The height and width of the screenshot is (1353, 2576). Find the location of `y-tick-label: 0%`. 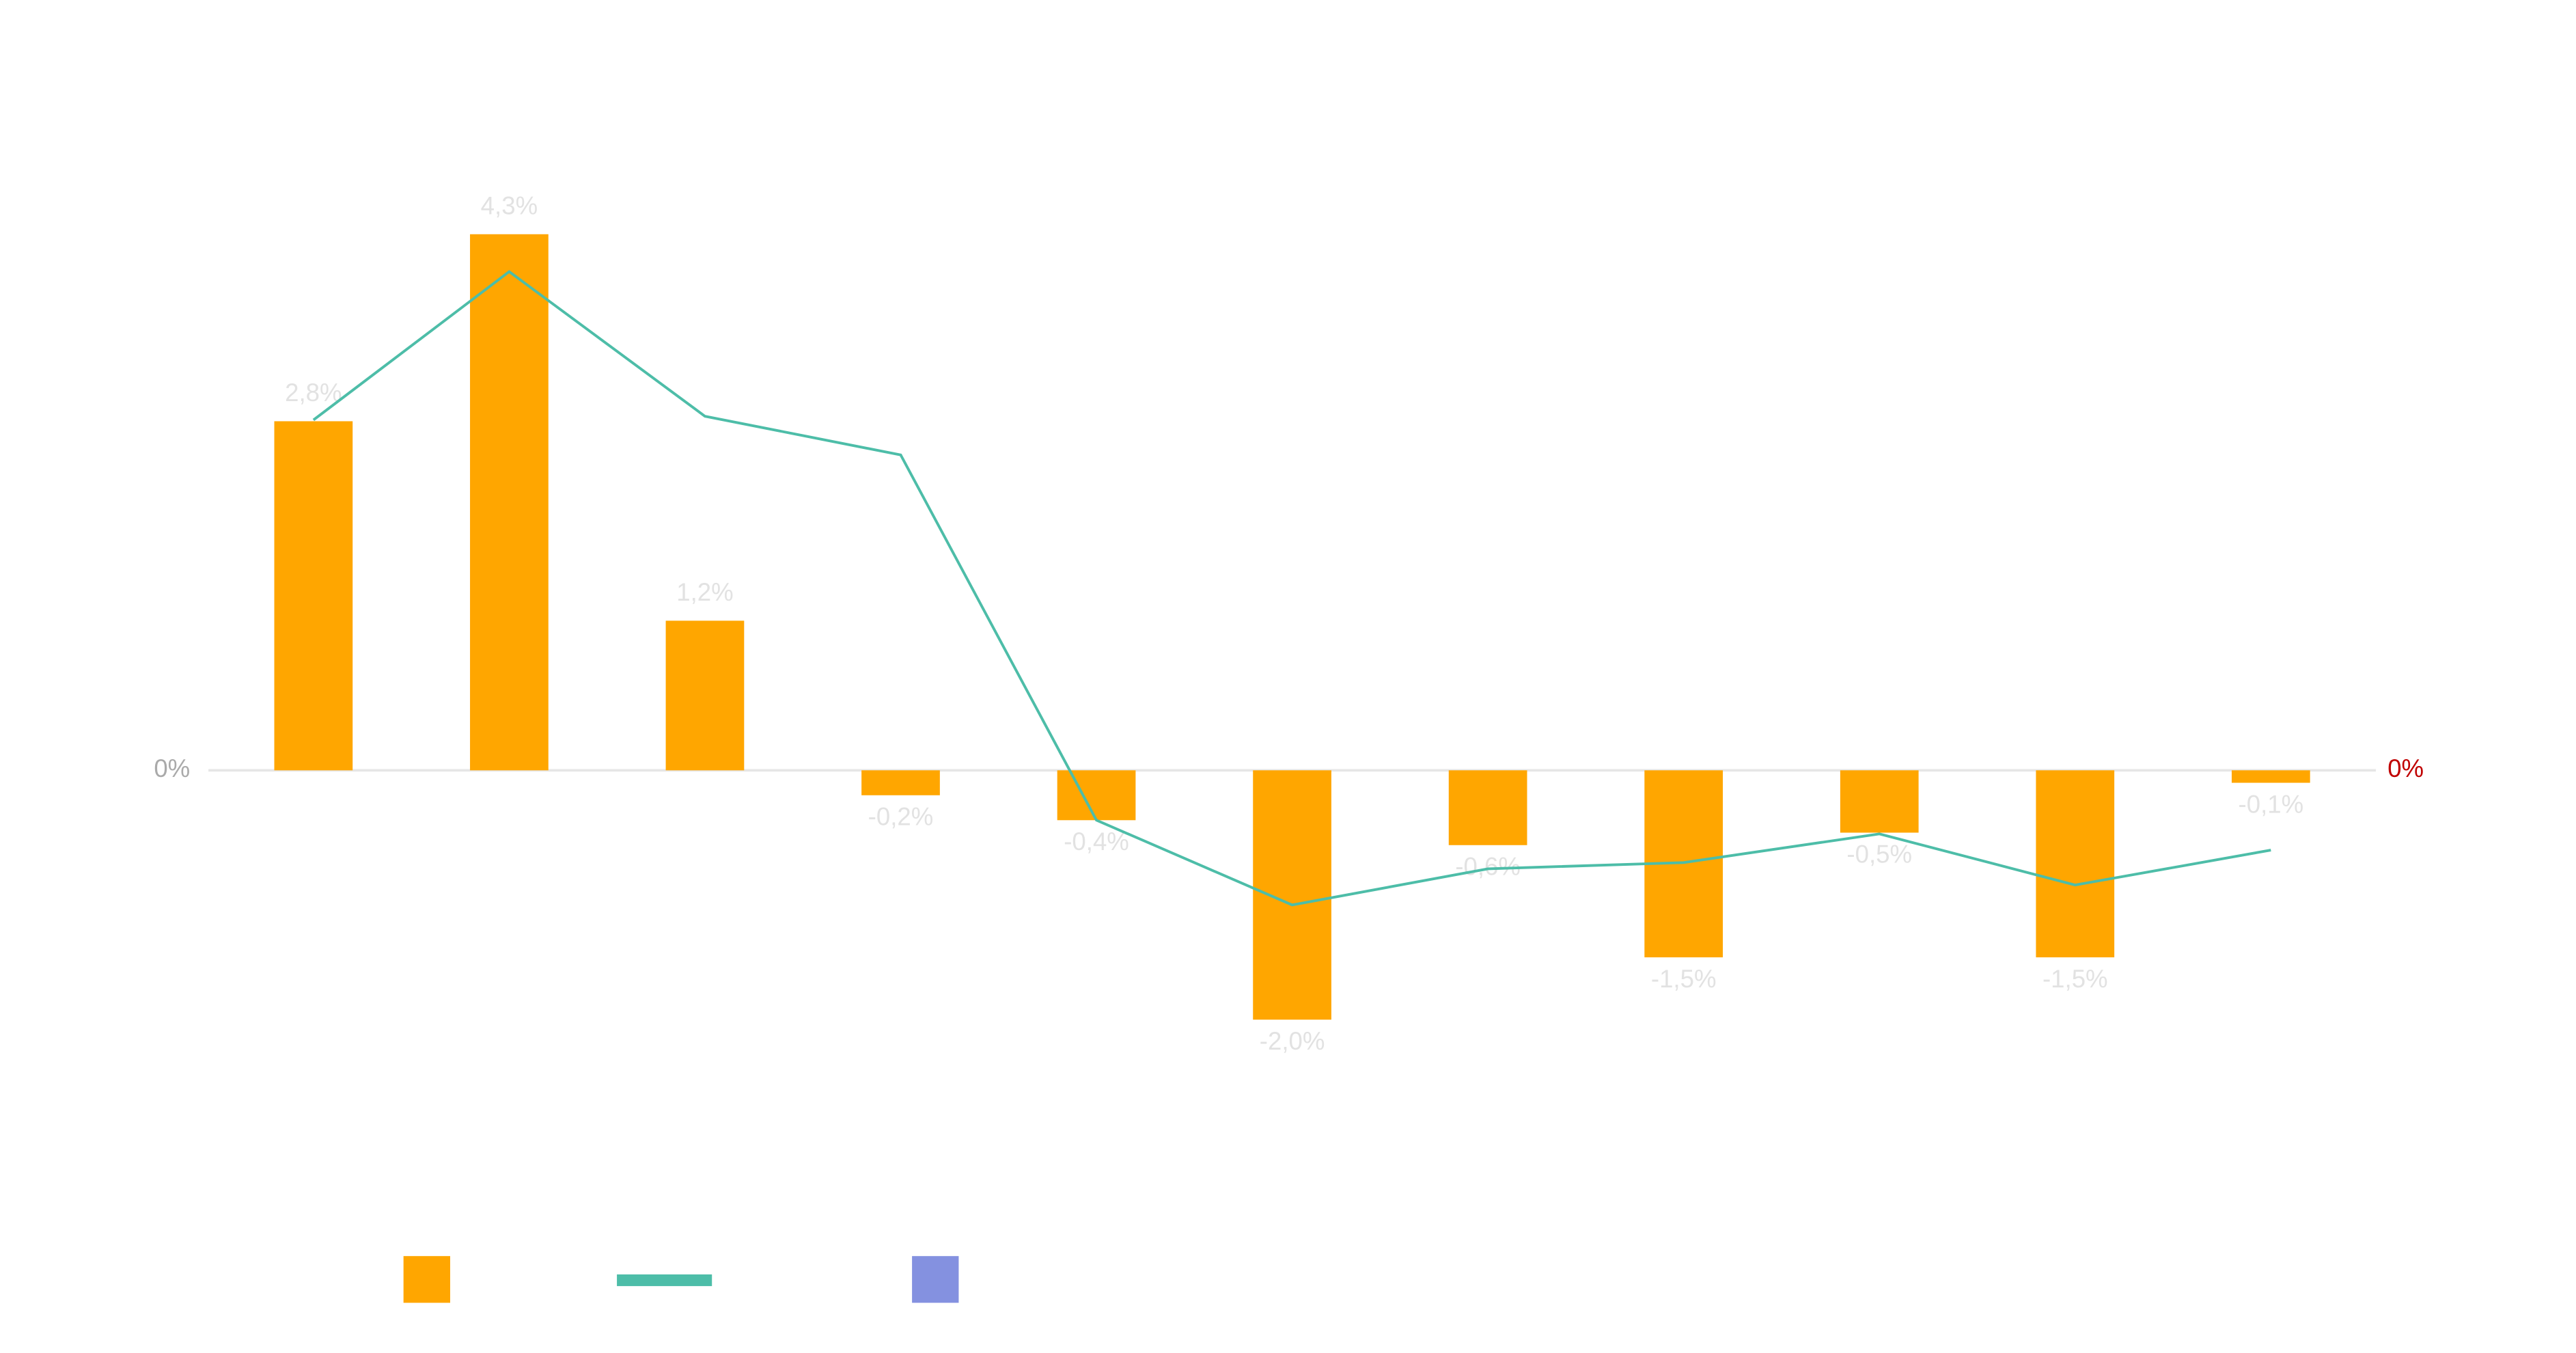

y-tick-label: 0% is located at coordinates (172, 768).